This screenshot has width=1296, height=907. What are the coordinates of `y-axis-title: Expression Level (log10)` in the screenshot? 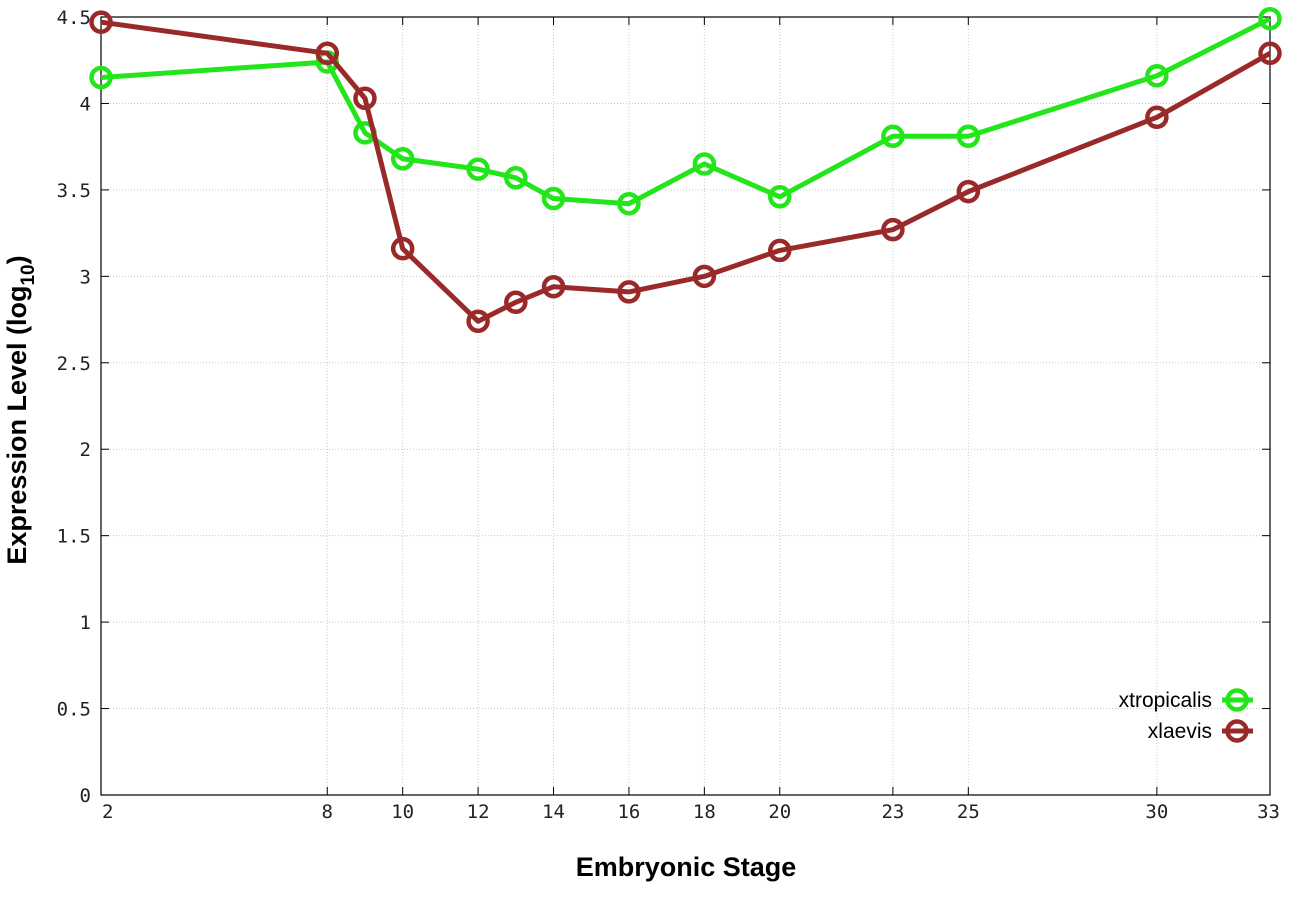 It's located at (20, 409).